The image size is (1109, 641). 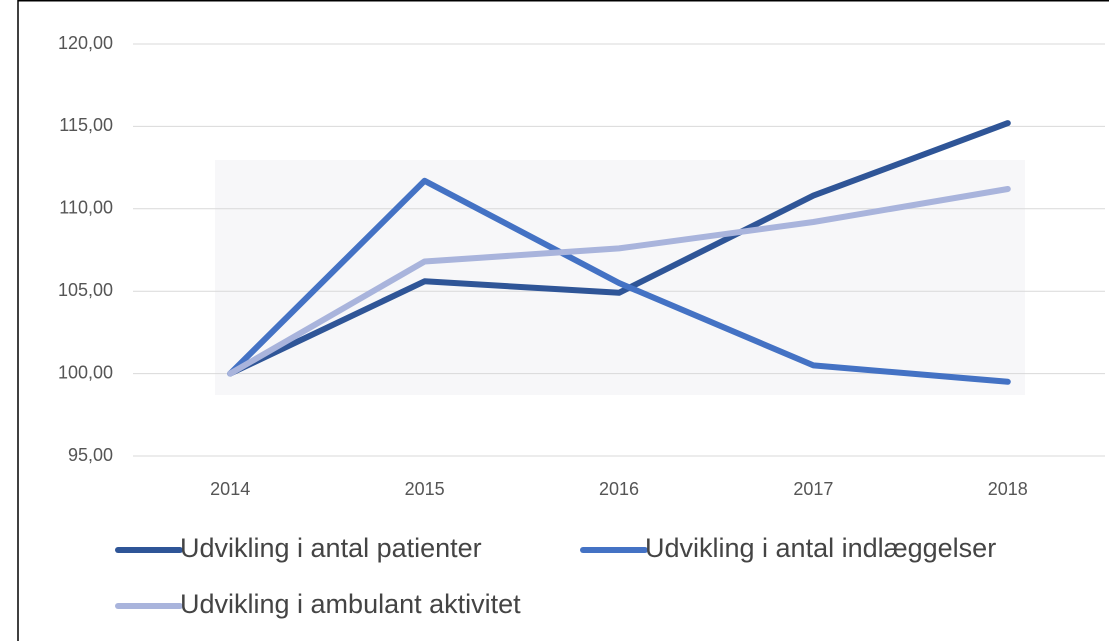 I want to click on y-tick-label: 115,00, so click(x=86, y=125).